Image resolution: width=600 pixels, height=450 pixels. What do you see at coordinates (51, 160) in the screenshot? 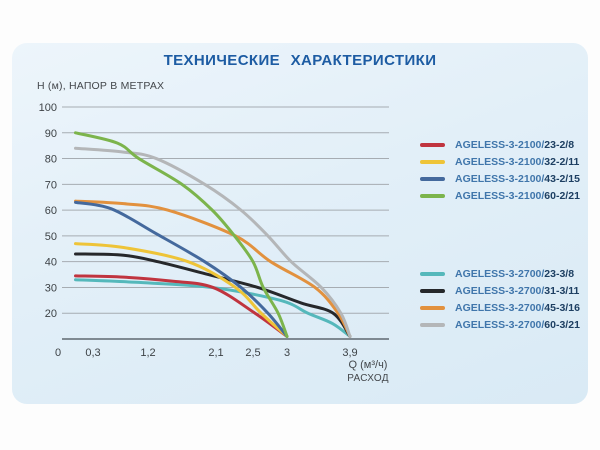
I see `y-tick-label: 80` at bounding box center [51, 160].